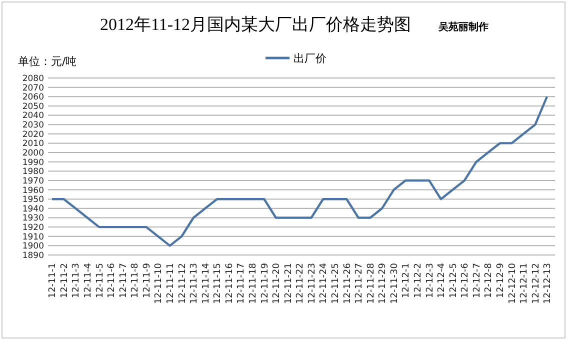  I want to click on y-tick-label: 2020, so click(33, 135).